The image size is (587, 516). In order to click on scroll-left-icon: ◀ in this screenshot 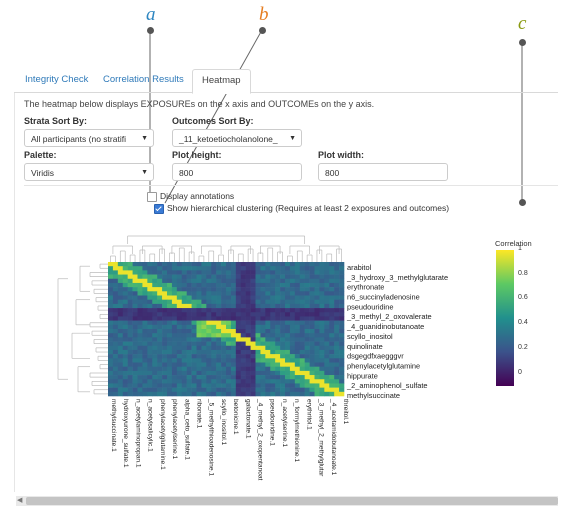, I will do `click(20, 500)`.